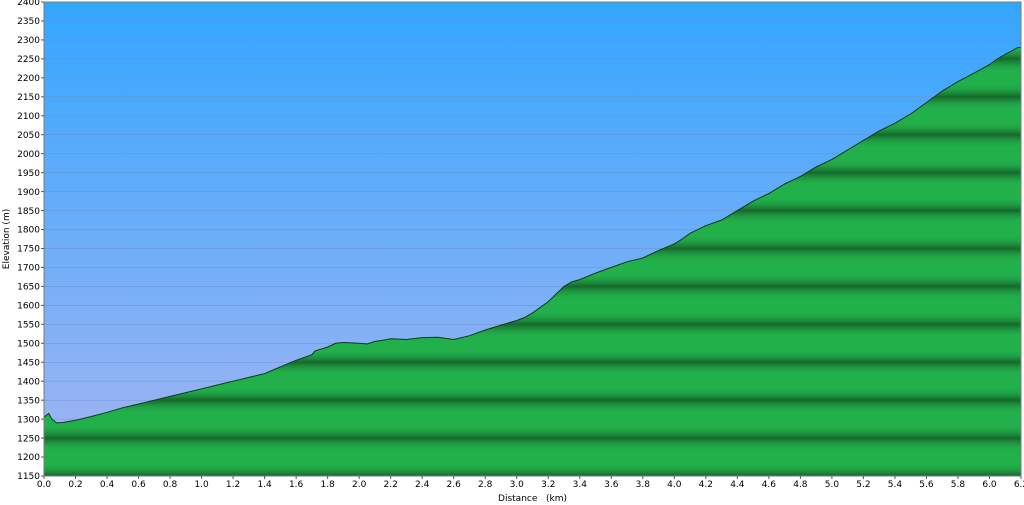 The height and width of the screenshot is (505, 1024). I want to click on x-tick-label: 2.2, so click(391, 485).